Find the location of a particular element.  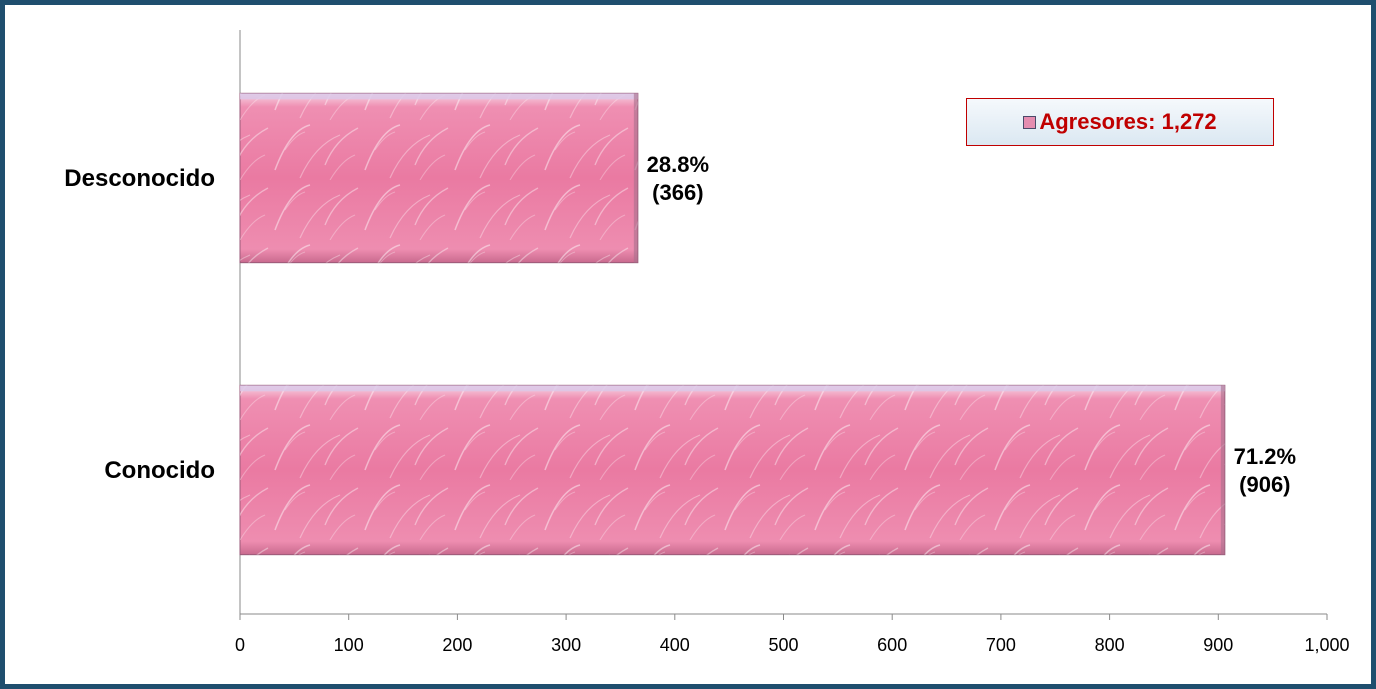

x-tick-label: 800 is located at coordinates (1110, 645).